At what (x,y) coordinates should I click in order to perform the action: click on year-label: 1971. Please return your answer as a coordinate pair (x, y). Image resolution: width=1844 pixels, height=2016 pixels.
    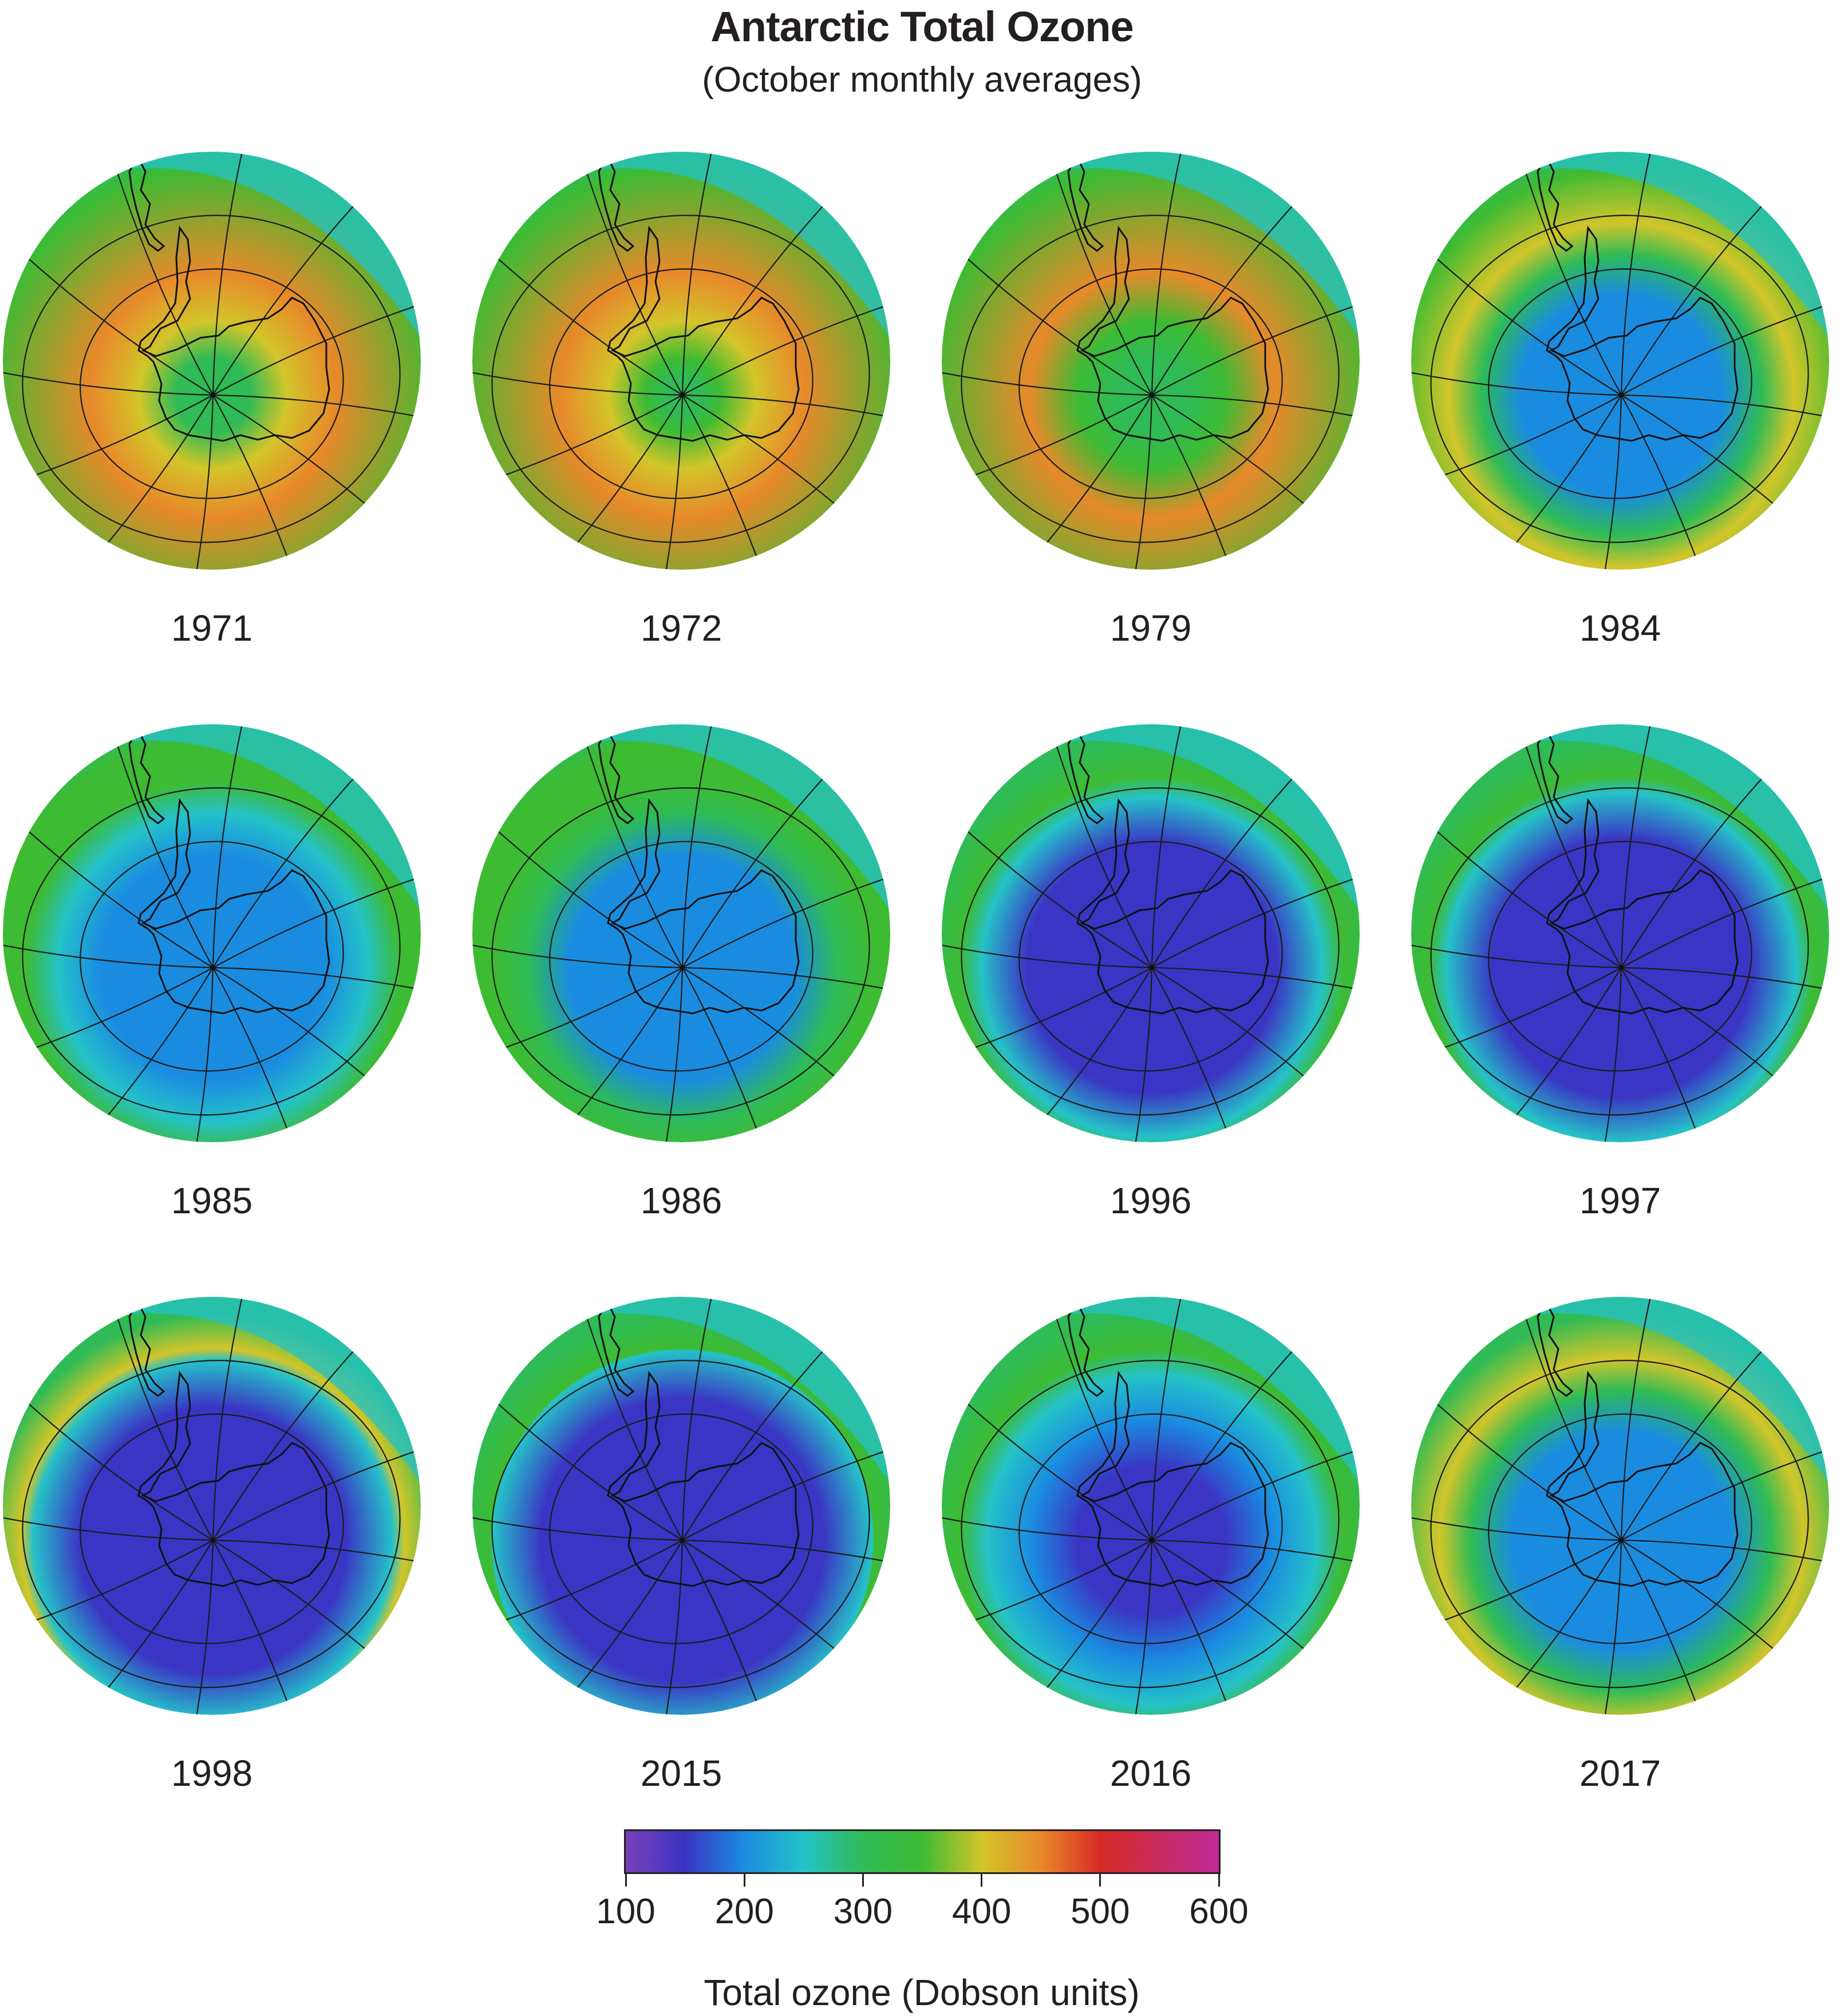
    Looking at the image, I should click on (212, 628).